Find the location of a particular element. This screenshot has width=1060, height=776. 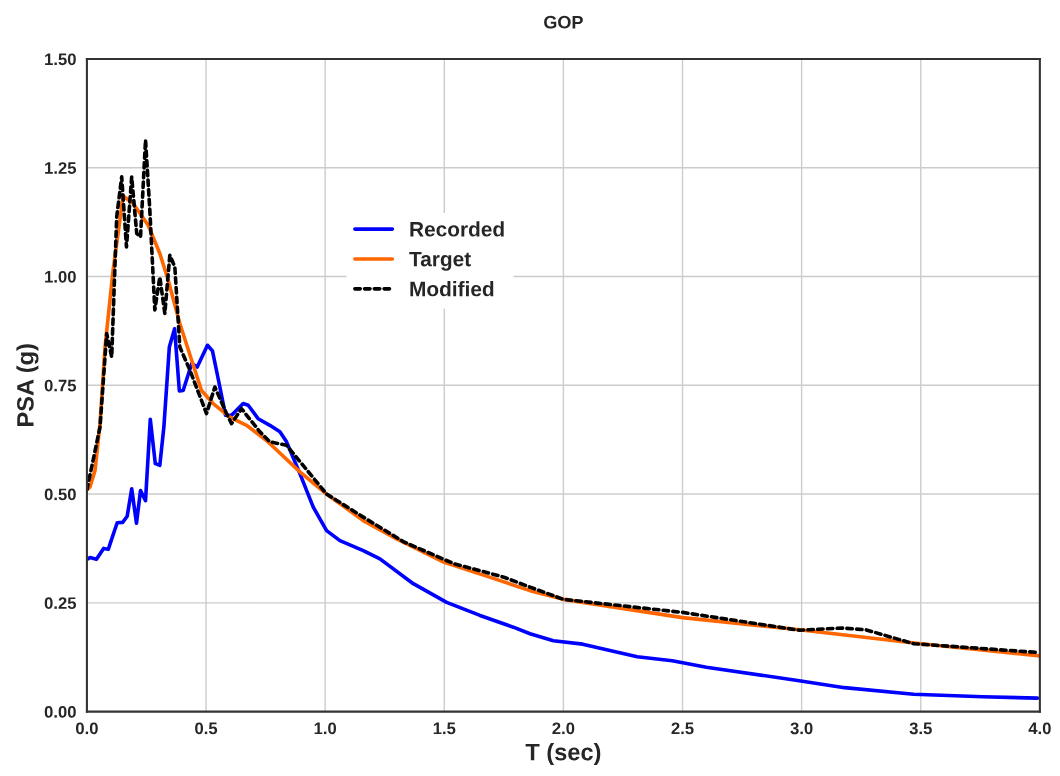

x-axis-title: T (sec) is located at coordinates (563, 754).